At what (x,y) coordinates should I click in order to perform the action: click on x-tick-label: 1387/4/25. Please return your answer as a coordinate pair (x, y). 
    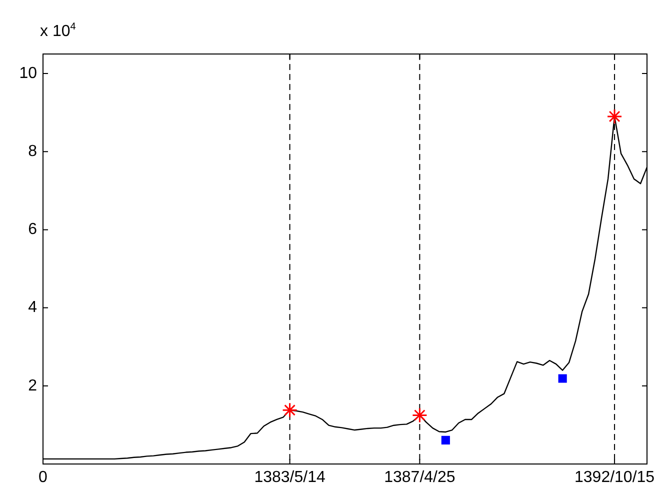
    Looking at the image, I should click on (420, 477).